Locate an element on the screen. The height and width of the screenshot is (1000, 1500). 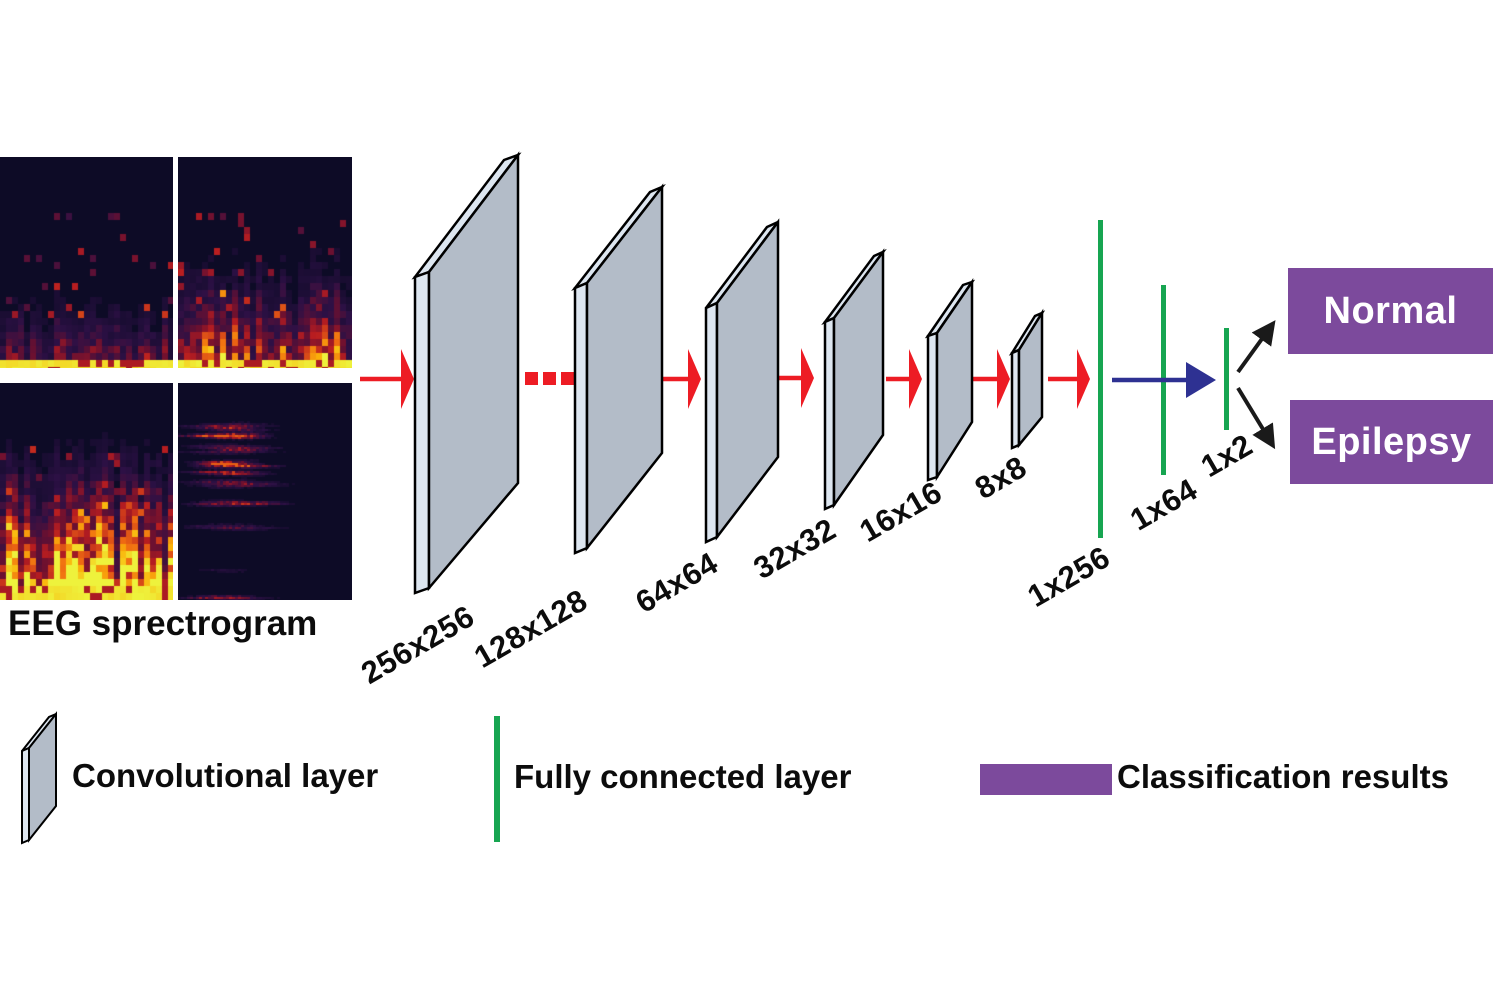
class-label-normal: Normal is located at coordinates (1390, 310).